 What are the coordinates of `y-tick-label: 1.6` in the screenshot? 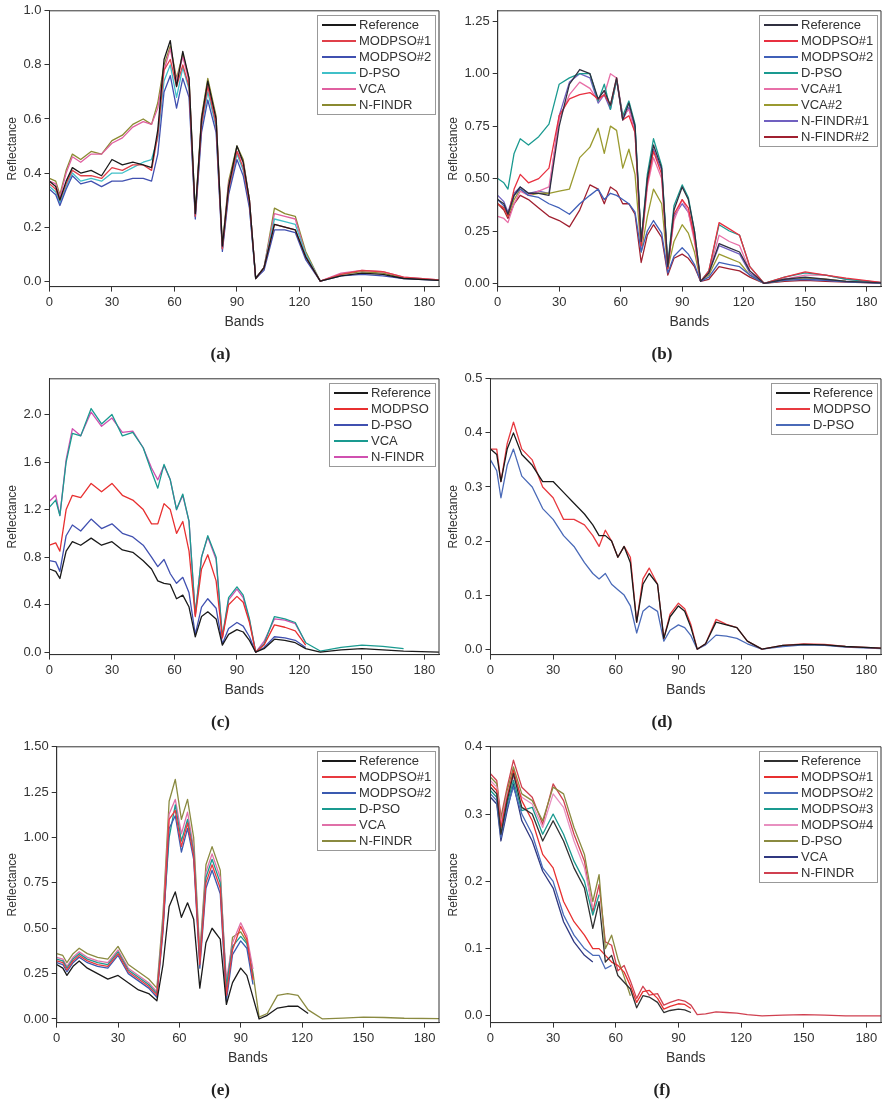 It's located at (32, 461).